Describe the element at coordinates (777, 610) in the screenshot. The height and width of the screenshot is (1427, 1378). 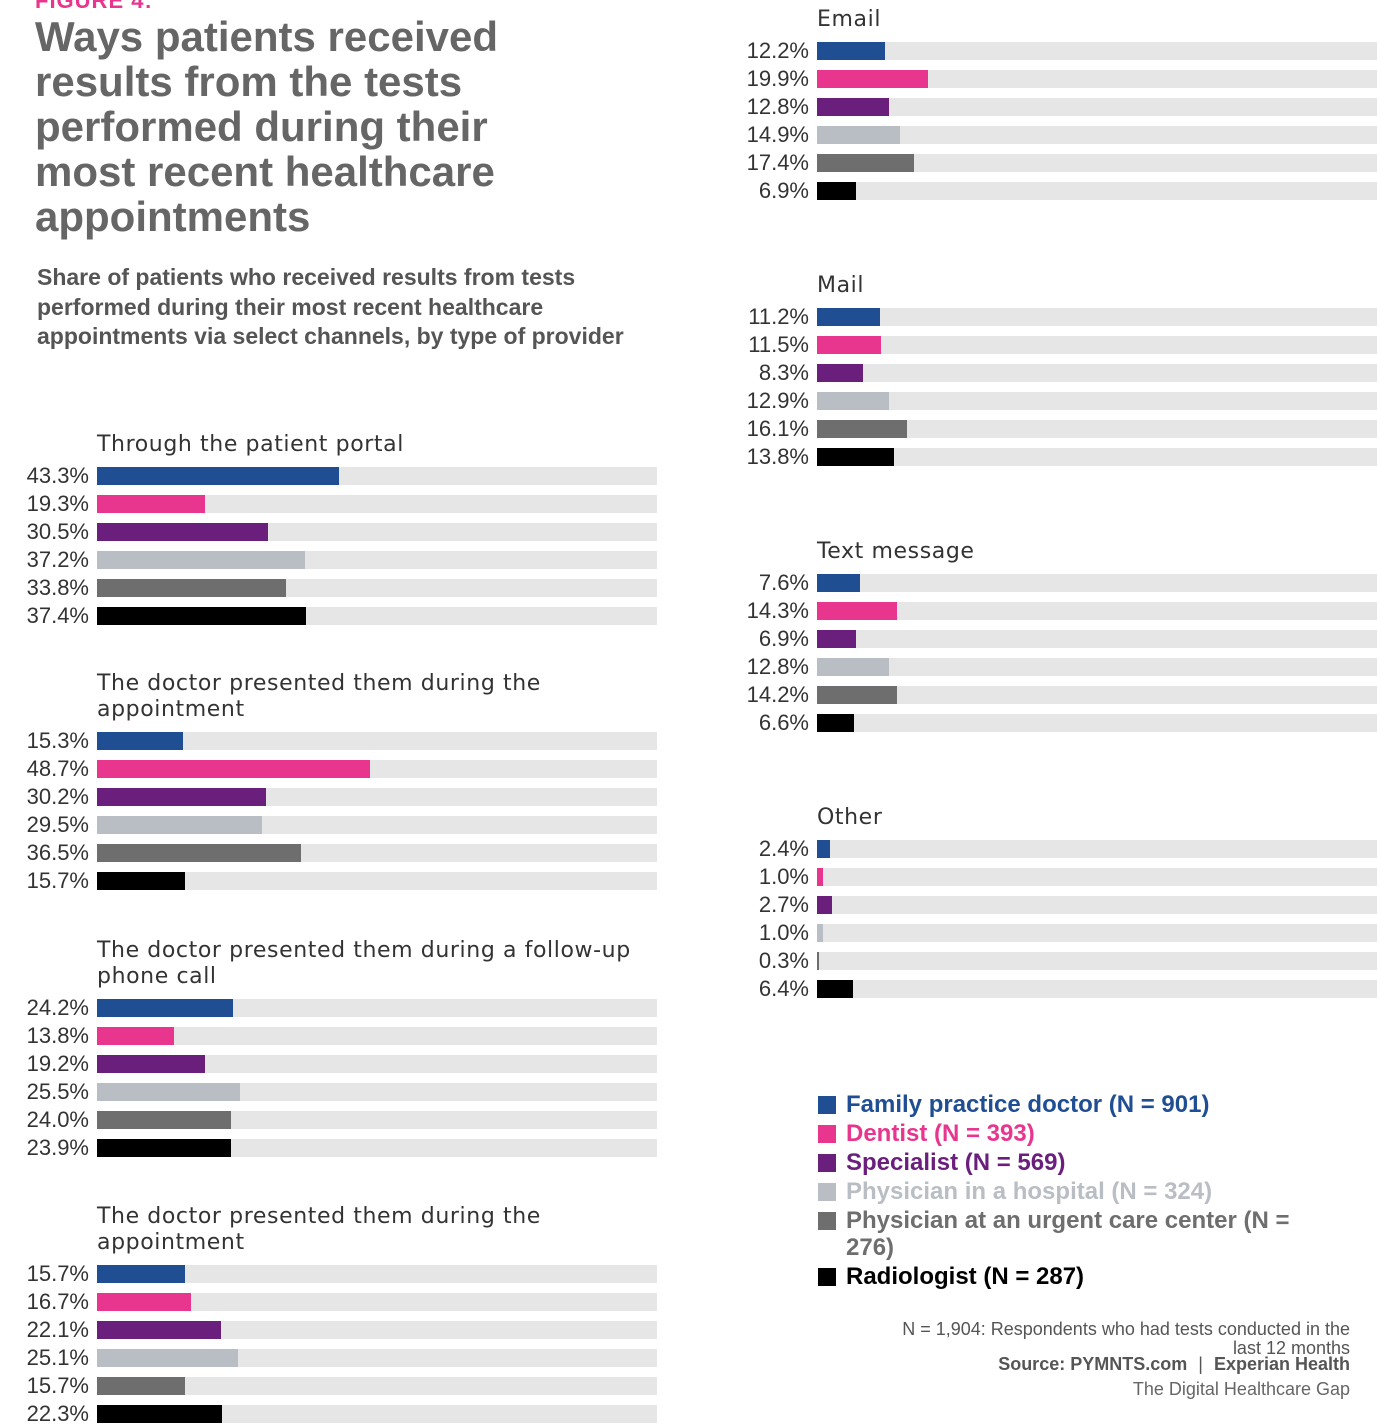
I see `value-label: 14.3%` at that location.